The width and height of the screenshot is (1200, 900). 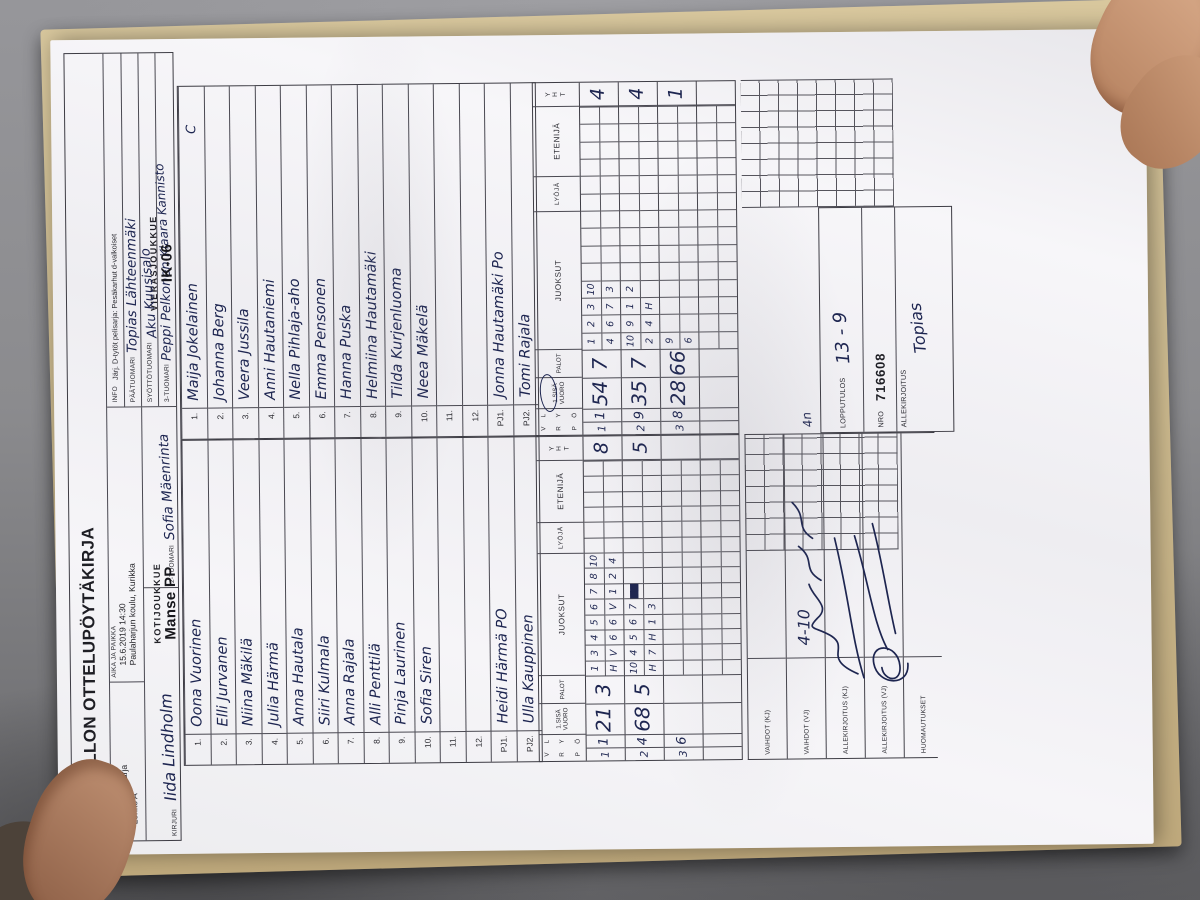 I want to click on away-roster-row: PJ1. Jonna Hautamäki Po, so click(x=498, y=259).